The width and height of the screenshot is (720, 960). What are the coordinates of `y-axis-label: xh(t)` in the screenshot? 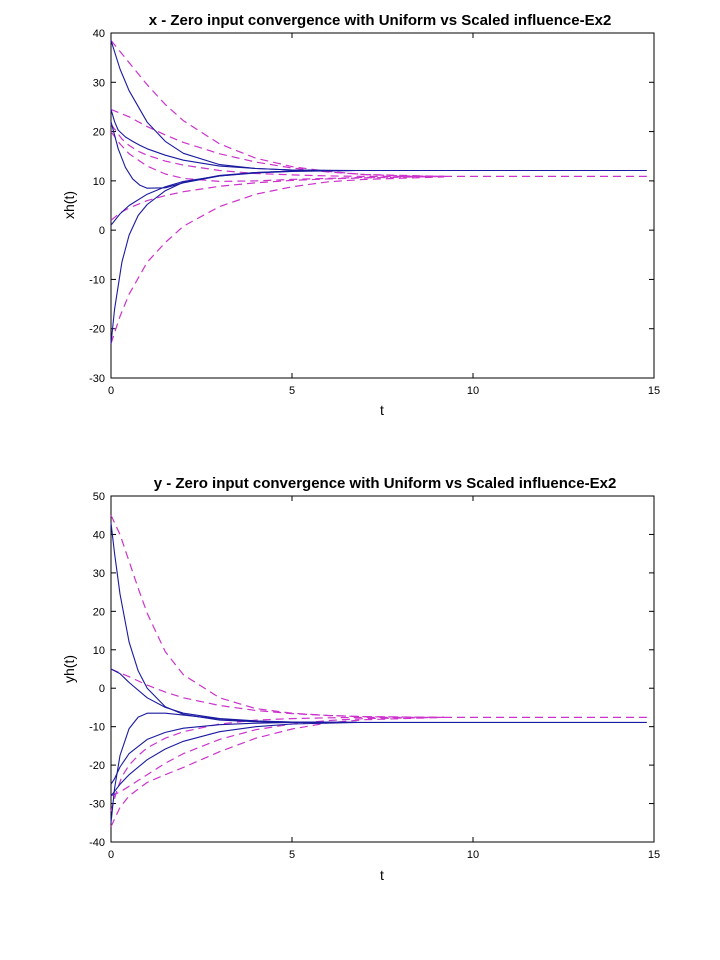 It's located at (69, 205).